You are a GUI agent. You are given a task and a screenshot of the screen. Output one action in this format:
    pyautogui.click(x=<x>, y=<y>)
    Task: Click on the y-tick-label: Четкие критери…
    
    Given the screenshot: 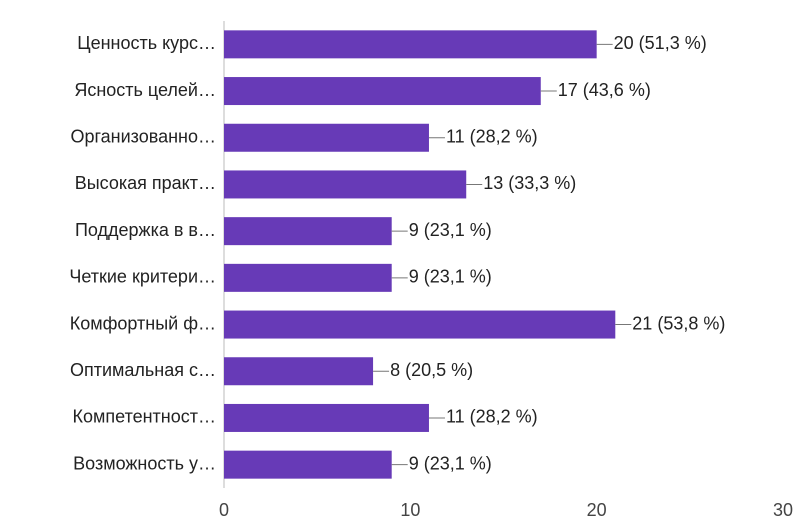 What is the action you would take?
    pyautogui.click(x=142, y=277)
    